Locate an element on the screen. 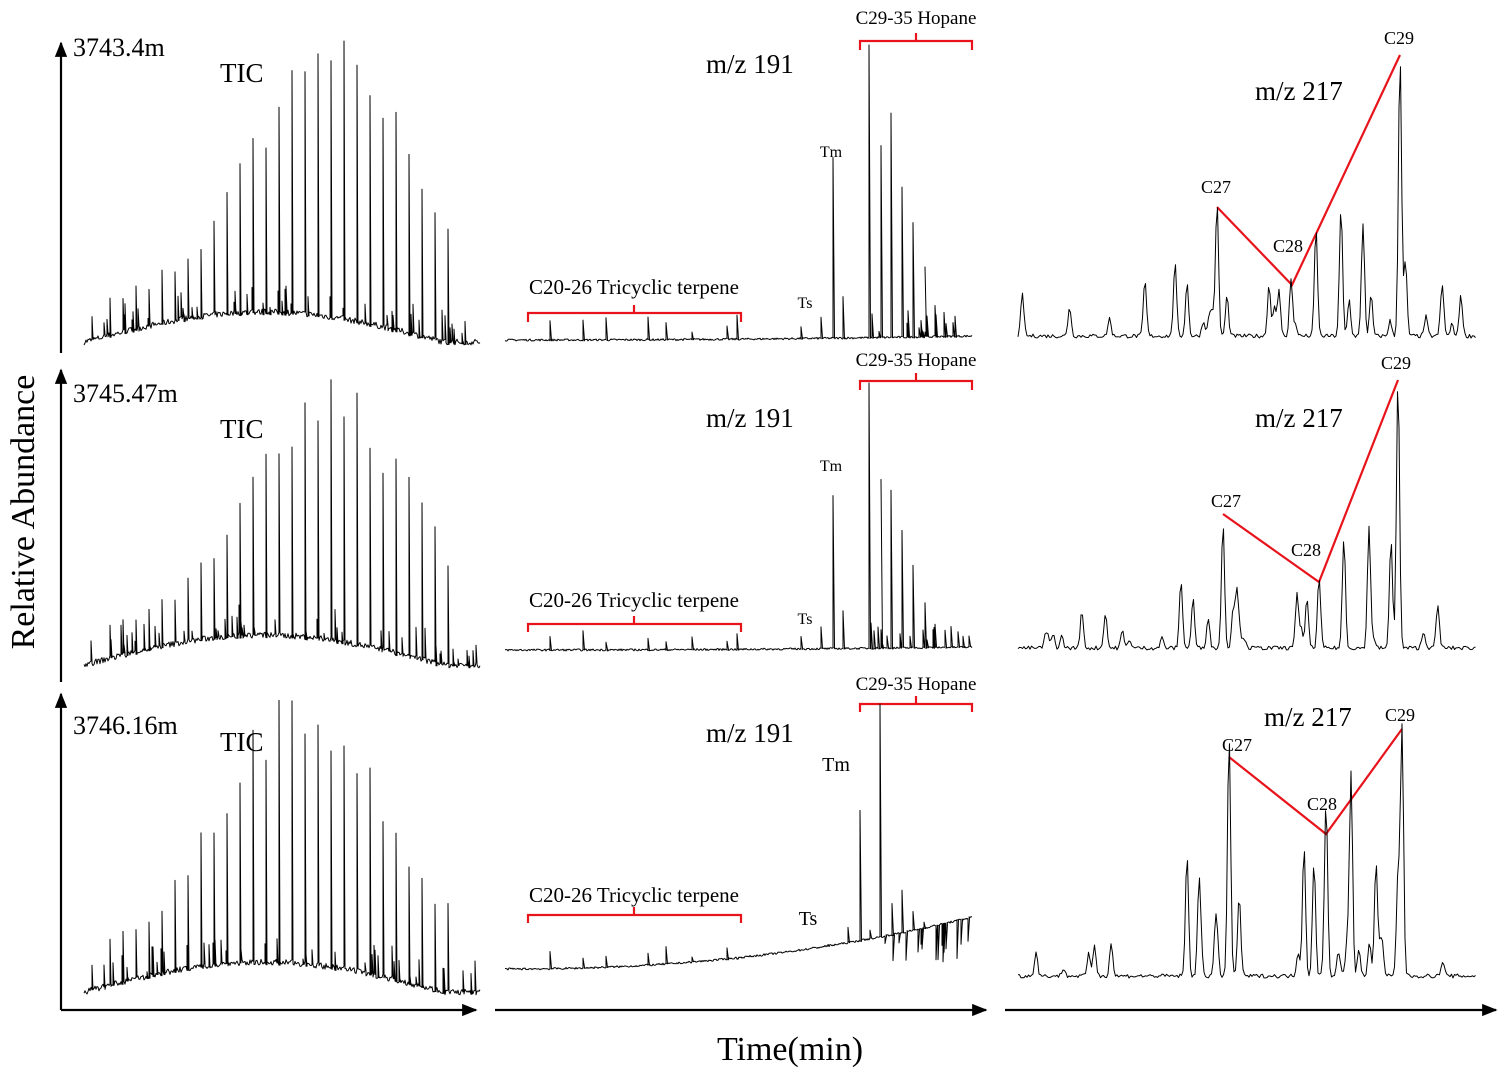 Image resolution: width=1506 pixels, height=1076 pixels. y-axis-title: Relative Abundance is located at coordinates (23, 512).